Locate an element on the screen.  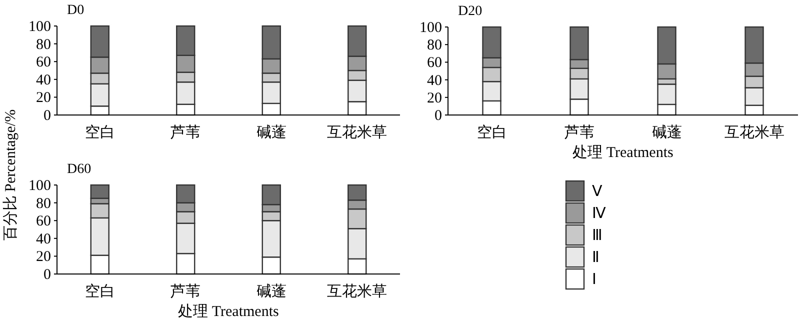
chart-title: D0 is located at coordinates (75, 10).